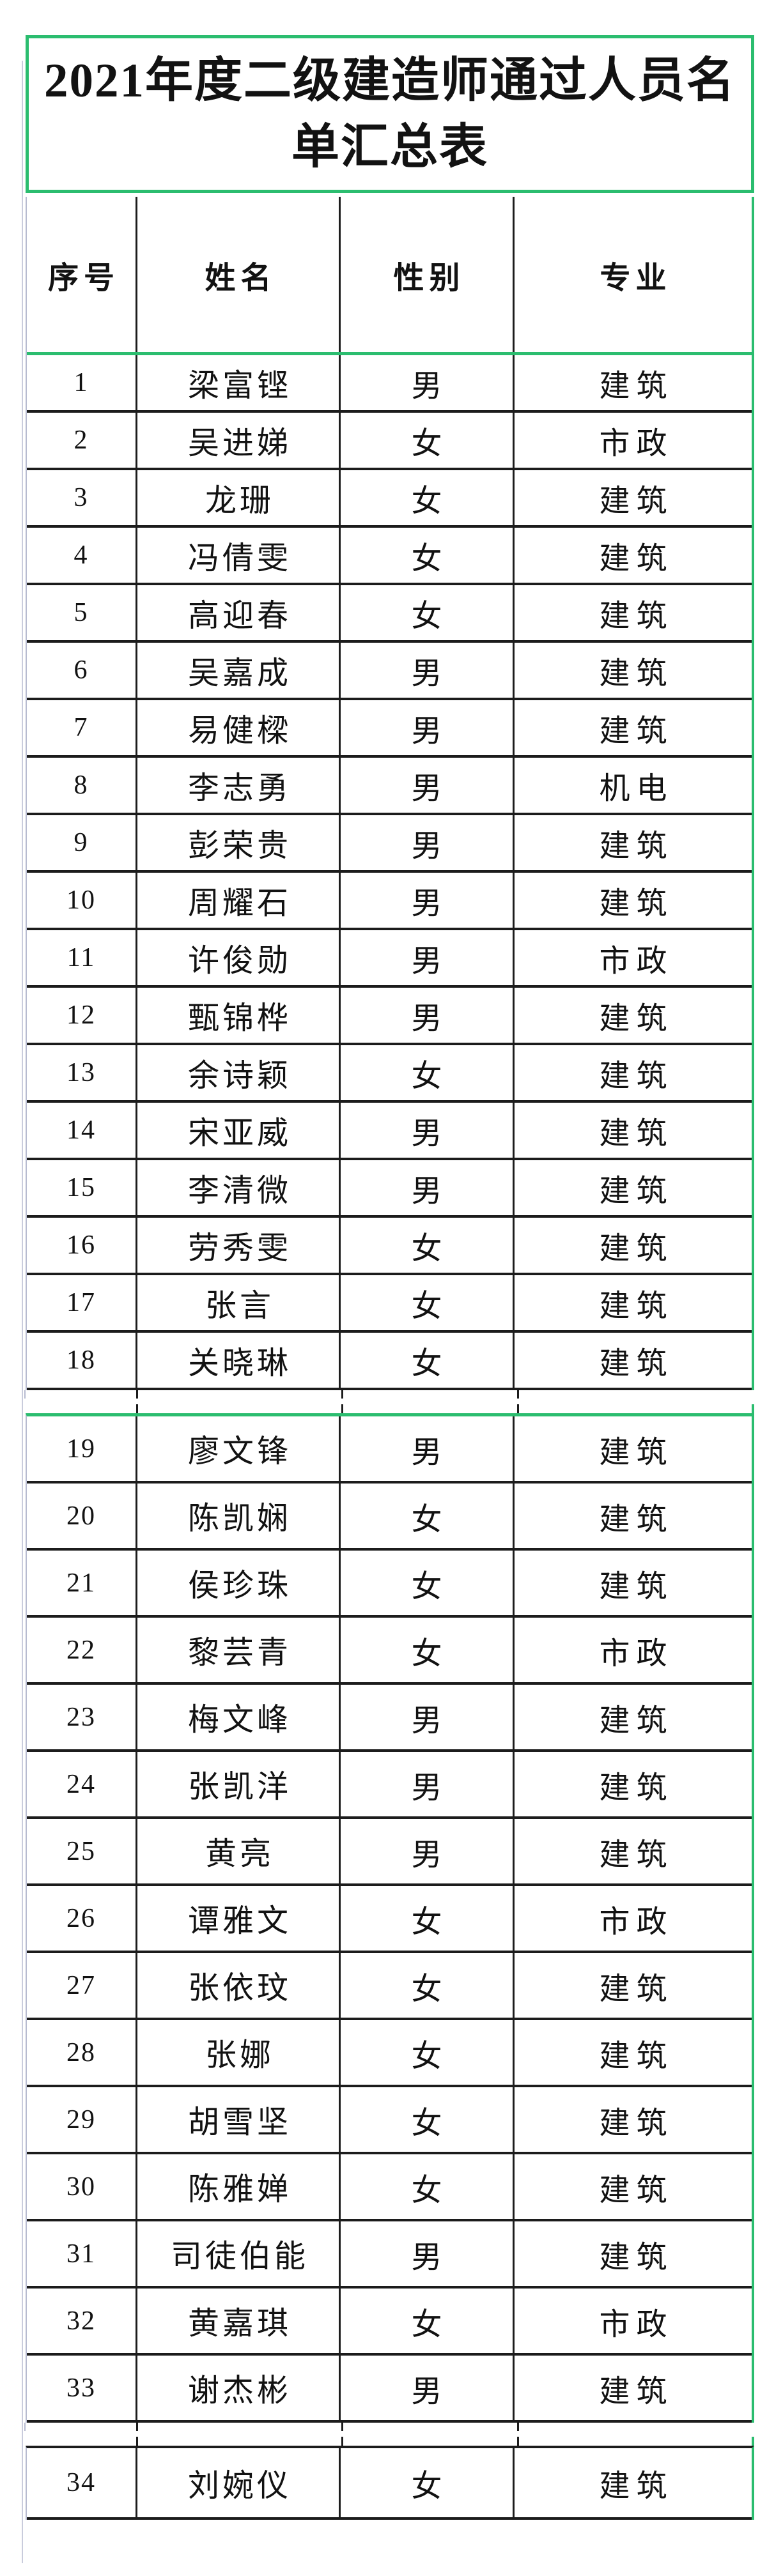  Describe the element at coordinates (82, 1784) in the screenshot. I see `cell-no: 24` at that location.